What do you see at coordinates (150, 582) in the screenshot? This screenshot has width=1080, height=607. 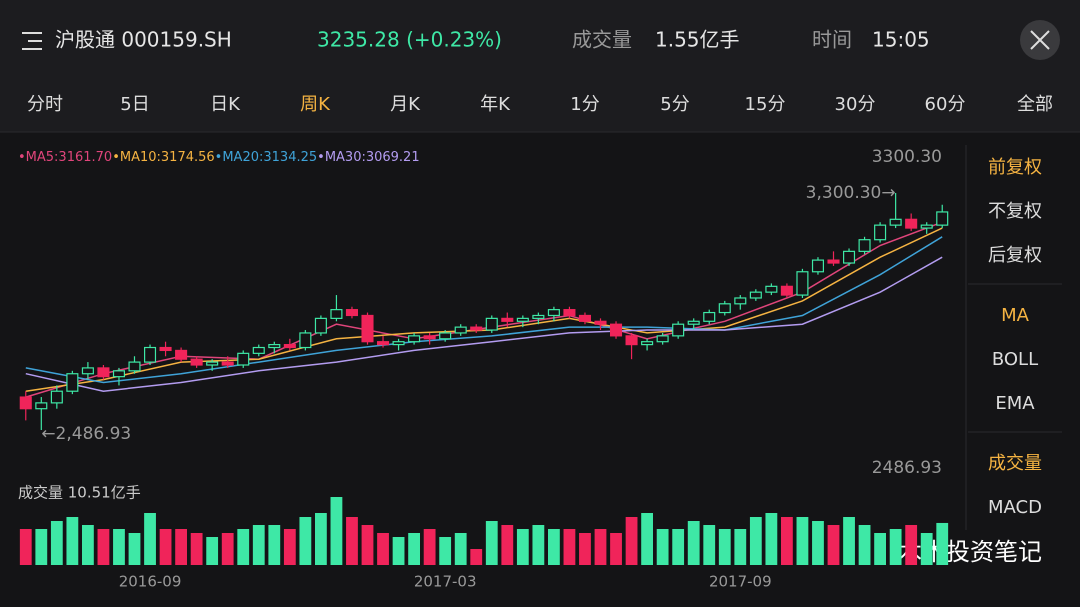 I see `x-tick-label: 2016-09` at bounding box center [150, 582].